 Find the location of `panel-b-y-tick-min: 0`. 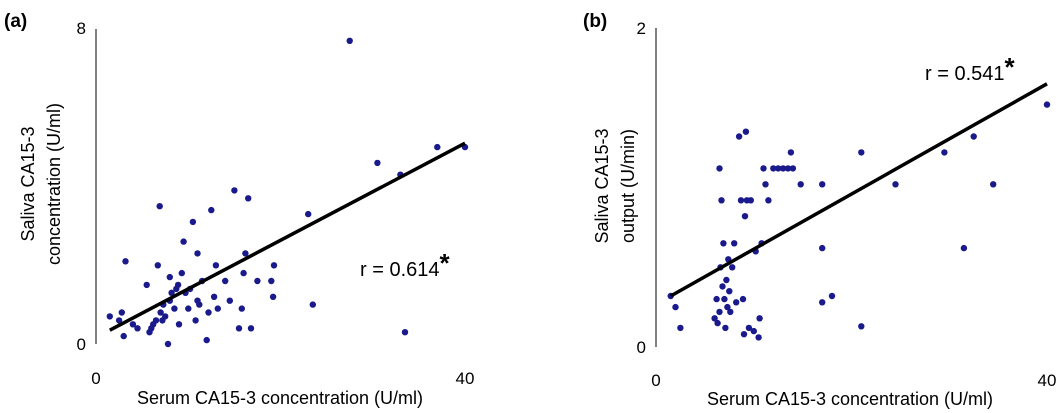

panel-b-y-tick-min: 0 is located at coordinates (641, 347).